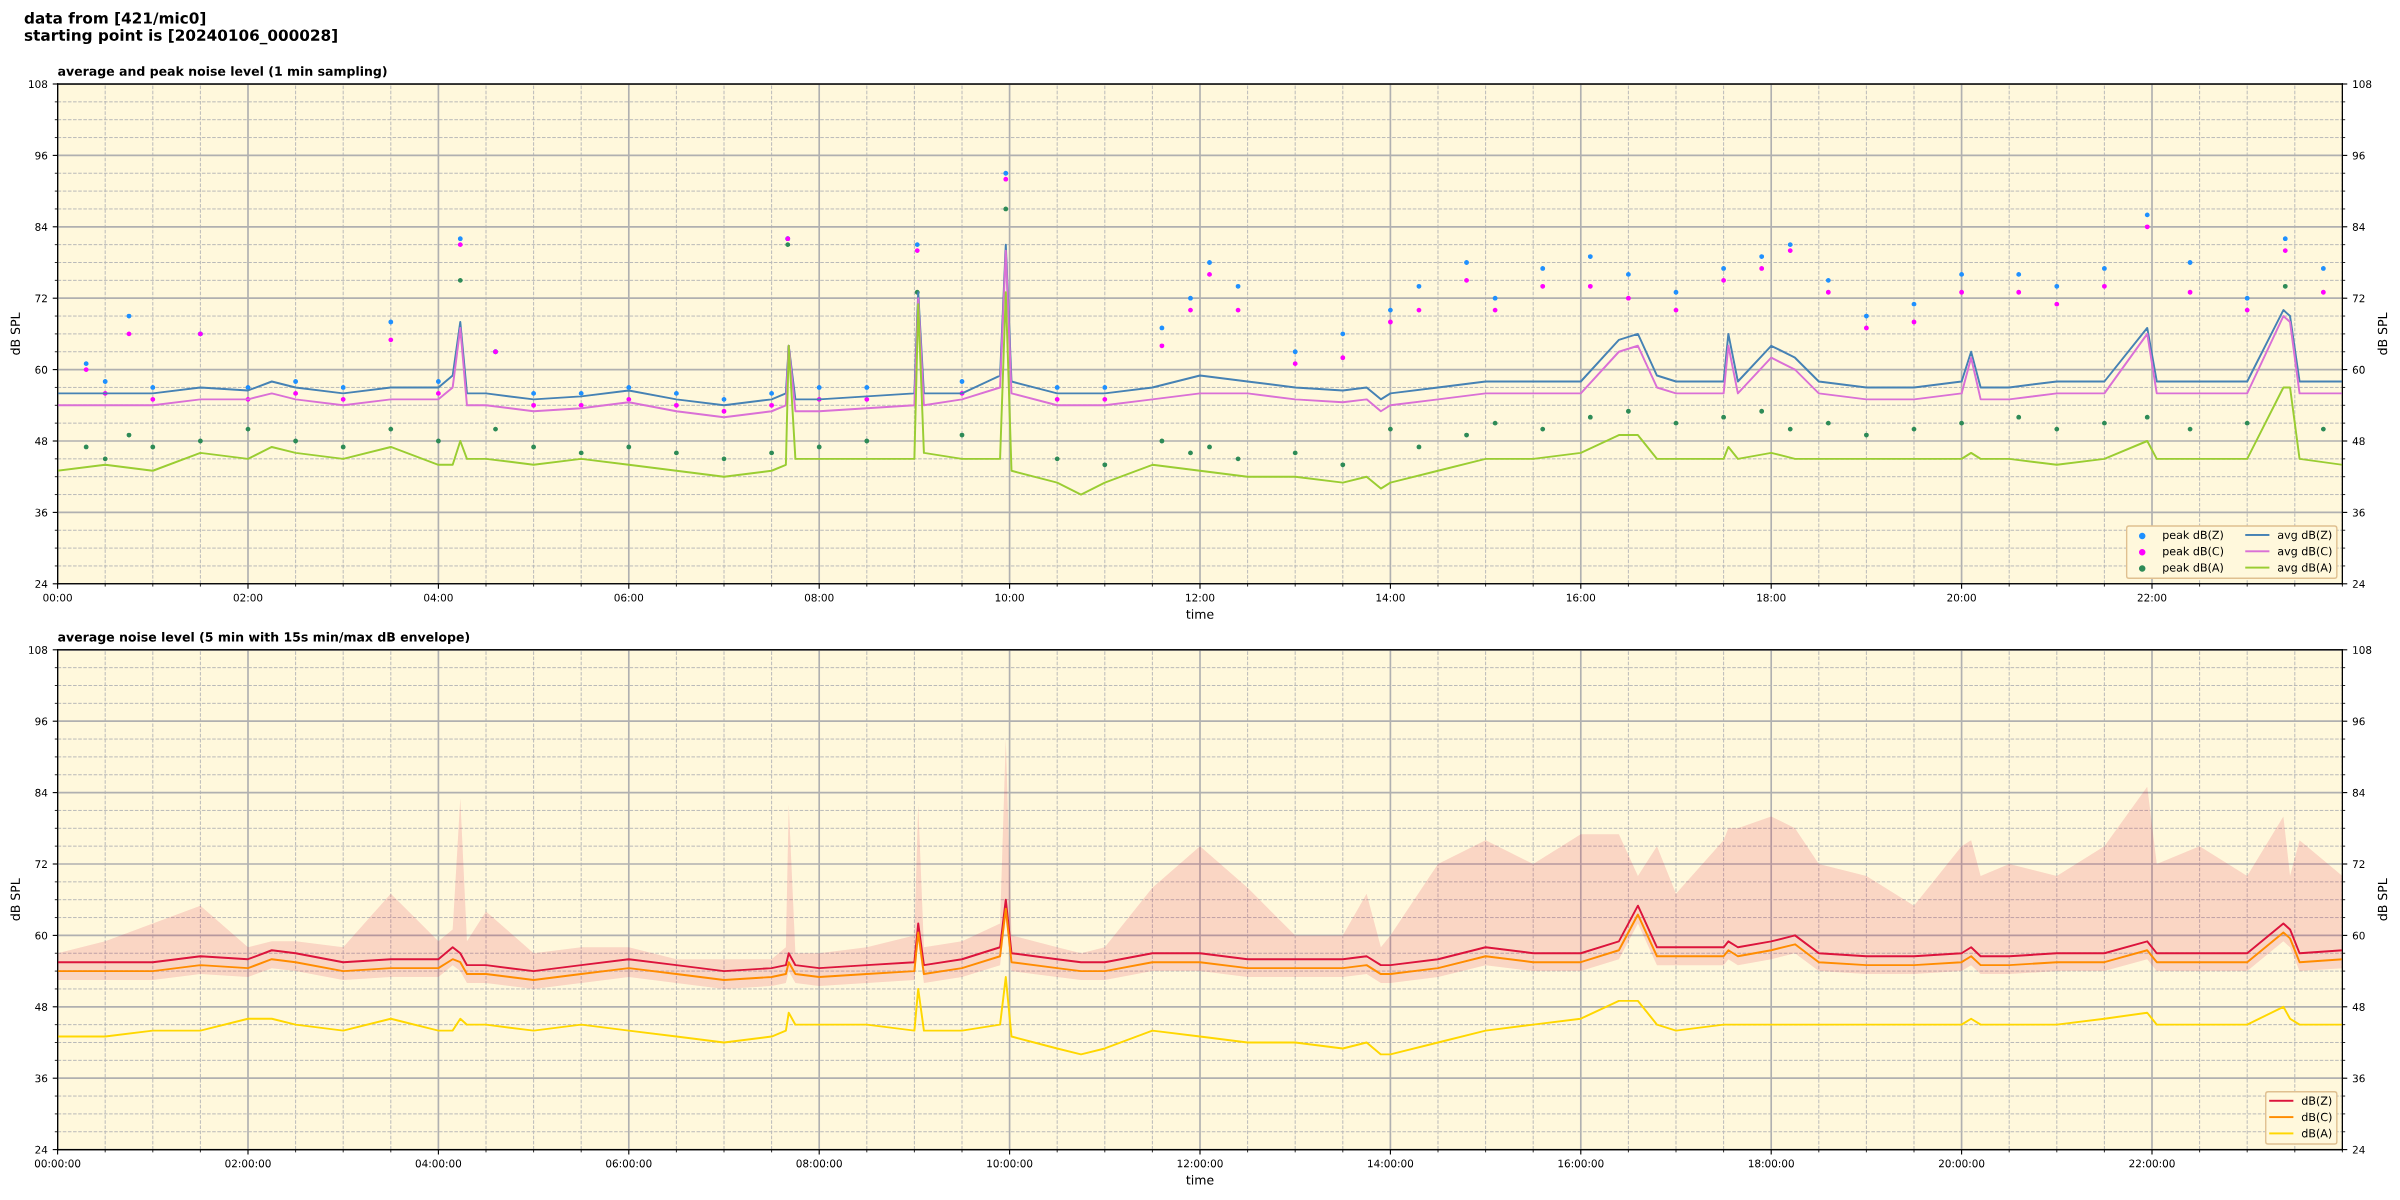  I want to click on x-tick-label: 02:00:00, so click(248, 1163).